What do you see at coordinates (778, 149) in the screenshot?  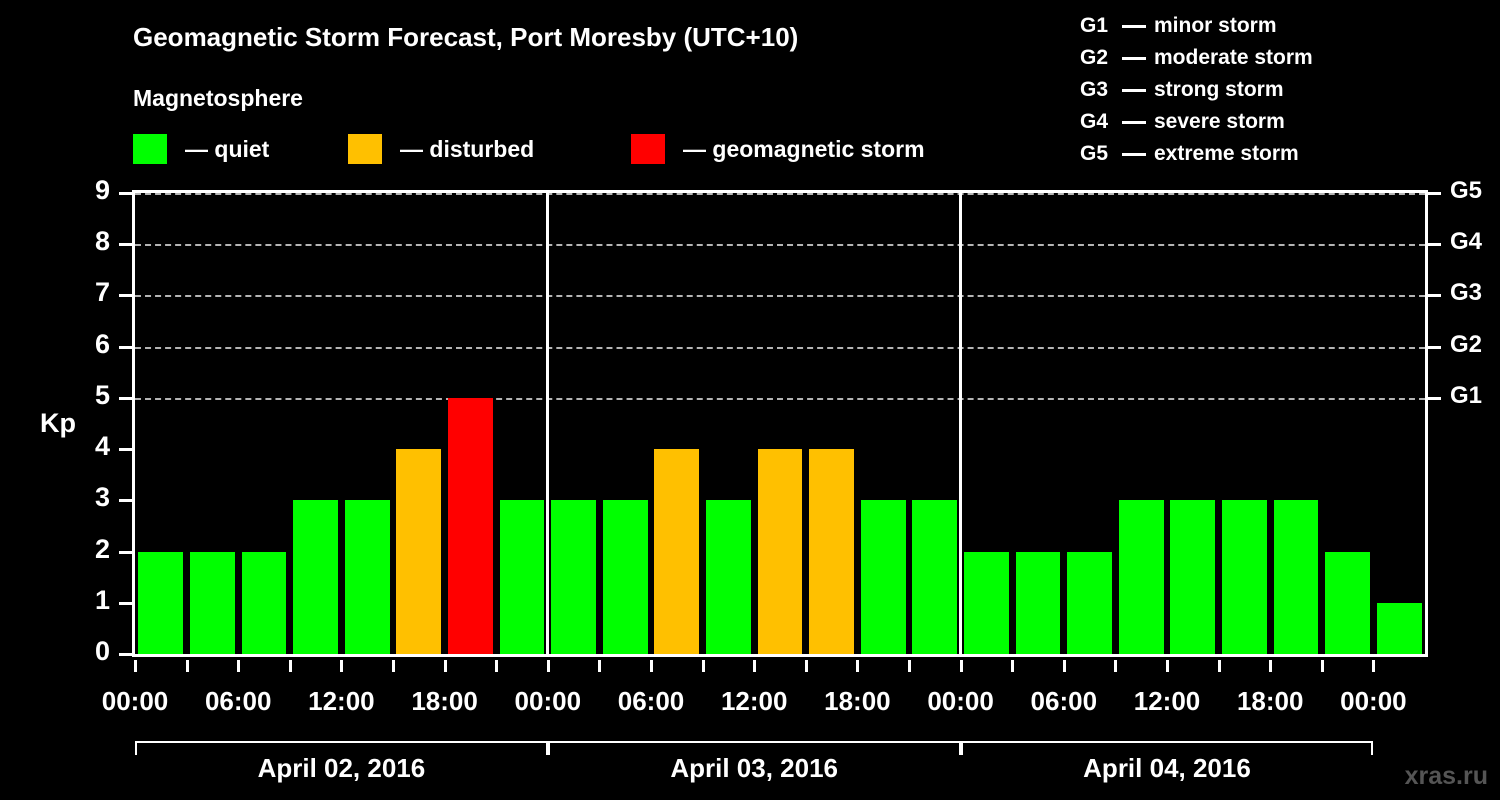 I see `legend-item-storm: — geomagnetic storm` at bounding box center [778, 149].